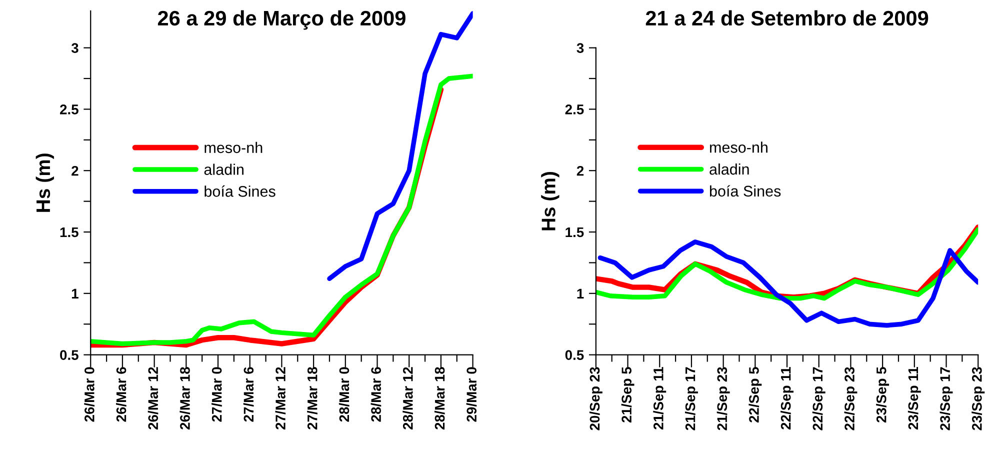  Describe the element at coordinates (376, 394) in the screenshot. I see `x-tick-label: 28/Mar 6` at that location.